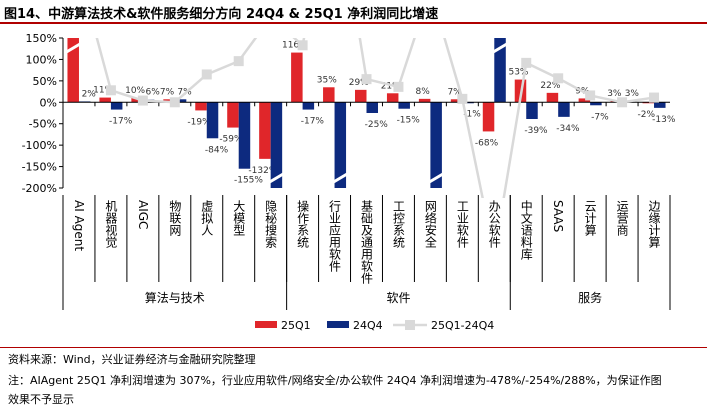  Describe the element at coordinates (41, 59) in the screenshot. I see `y-tick-label: 100%` at that location.